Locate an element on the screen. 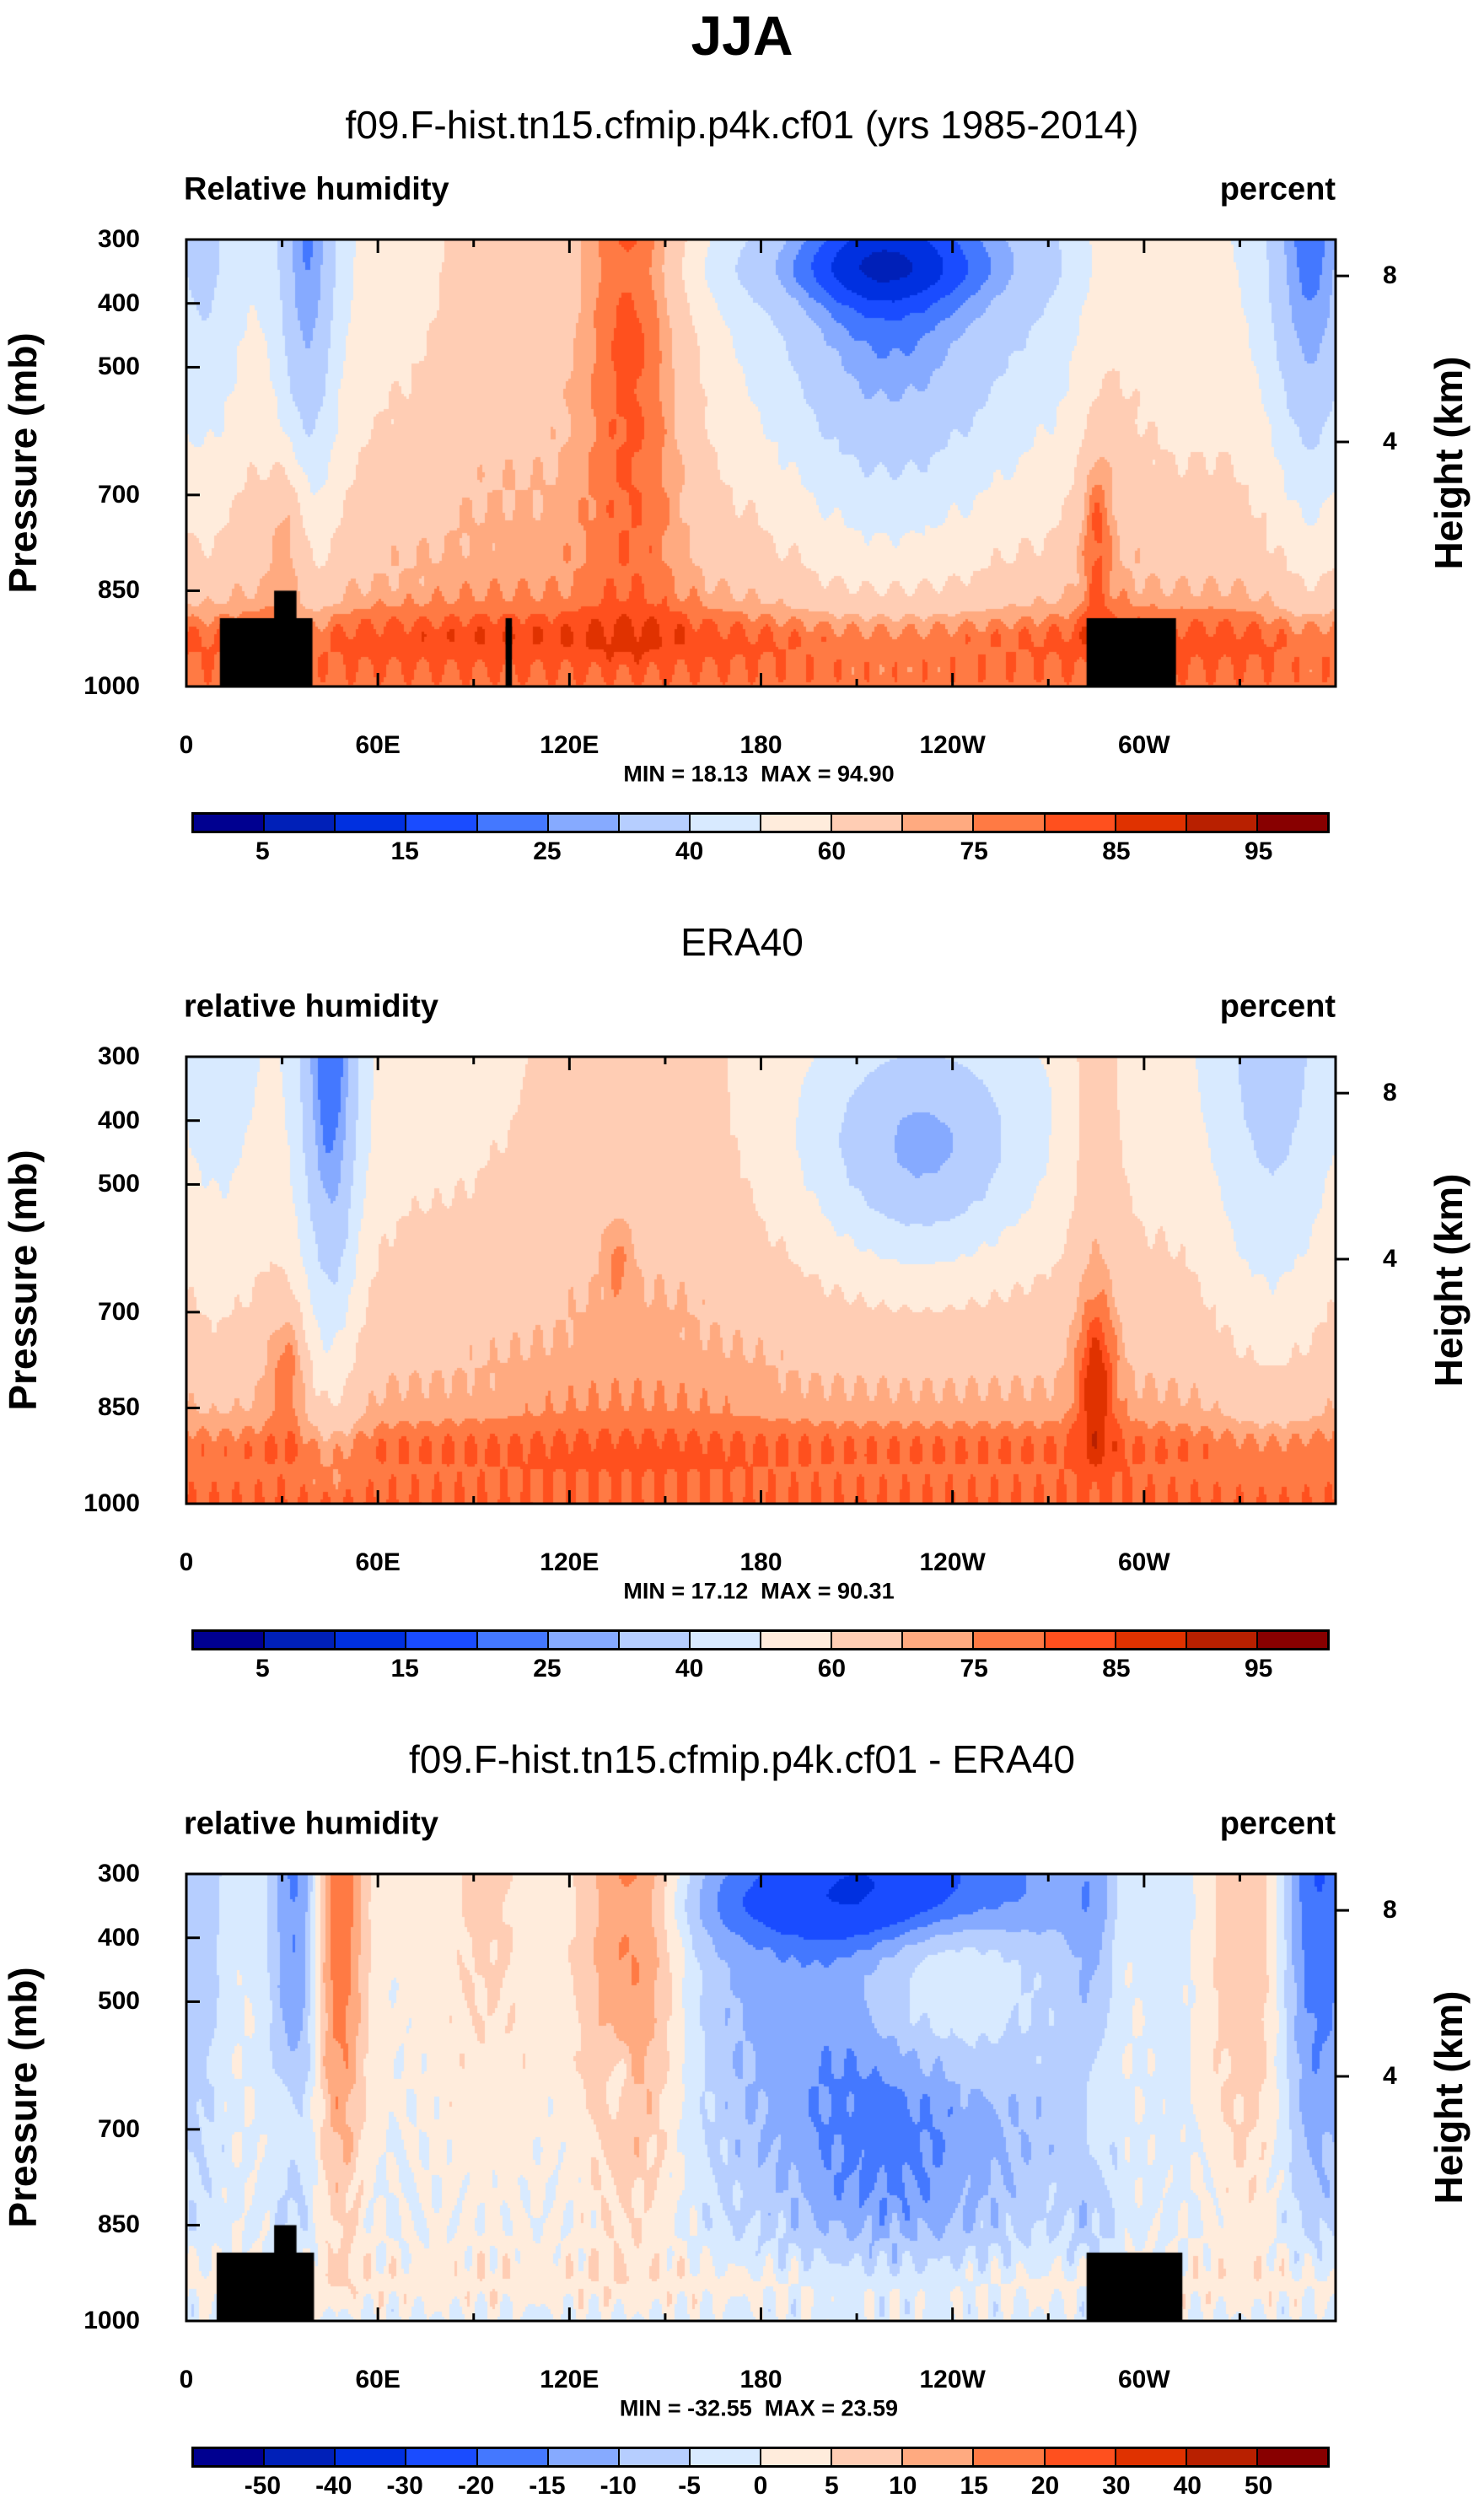 This screenshot has height=2509, width=1484. colorbar-label: 95 is located at coordinates (1258, 1669).